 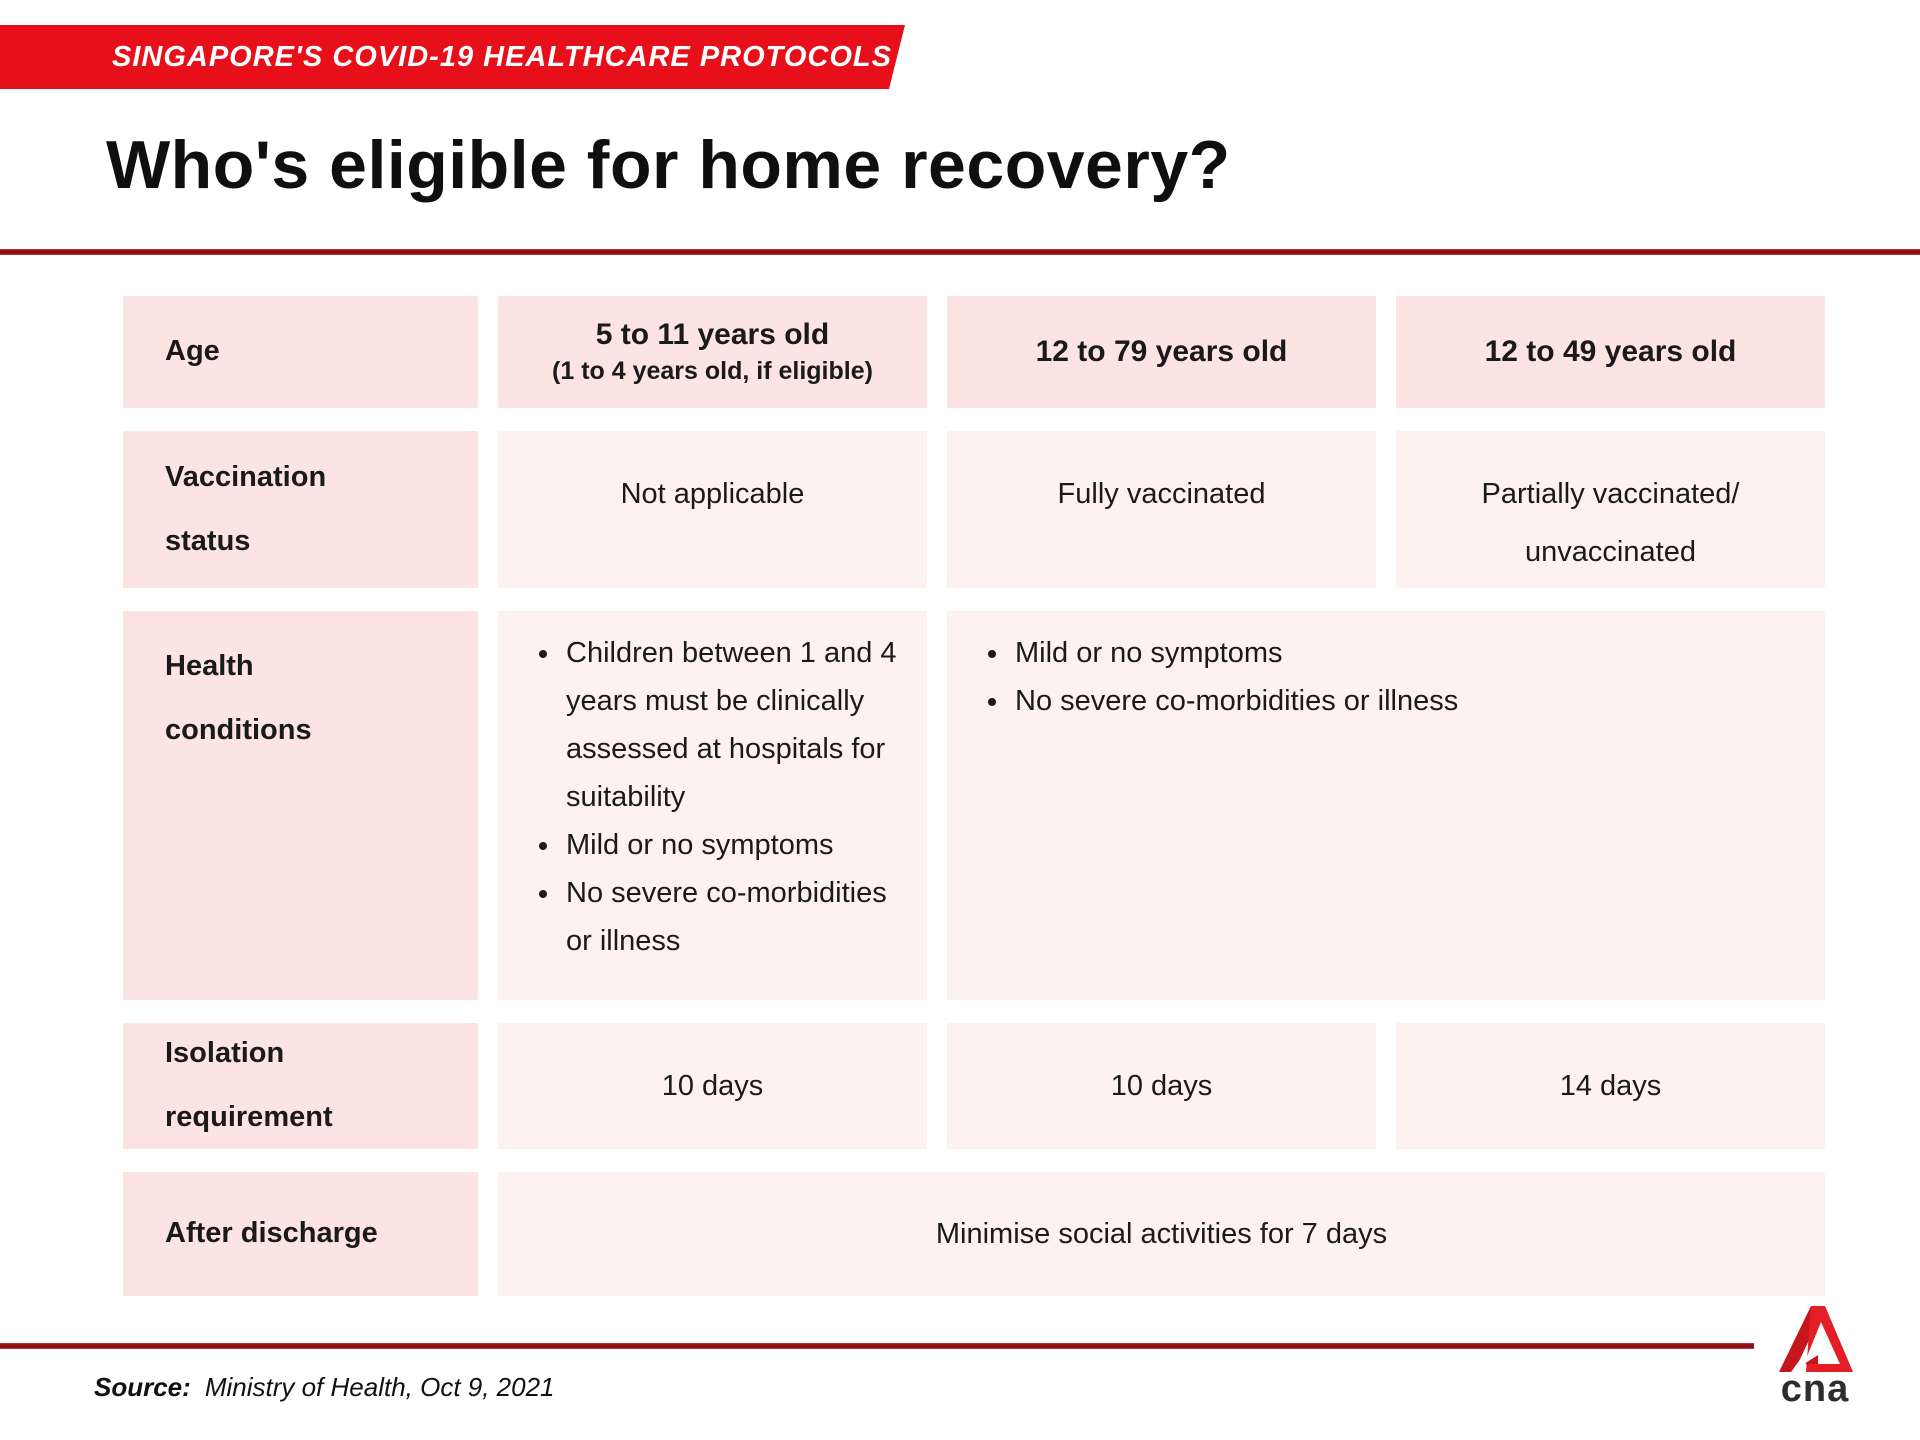 I want to click on age-group-2-cell: 12 to 79 years old, so click(x=1161, y=352).